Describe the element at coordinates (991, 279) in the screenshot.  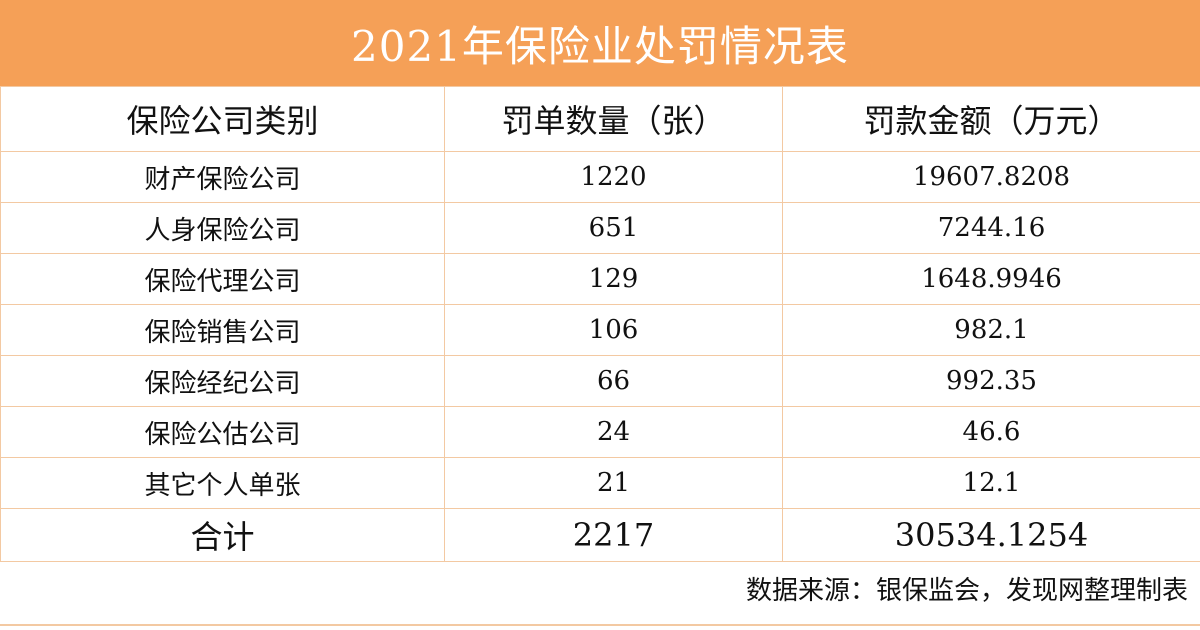
I see `cell-fine-amount: 1648.9946` at that location.